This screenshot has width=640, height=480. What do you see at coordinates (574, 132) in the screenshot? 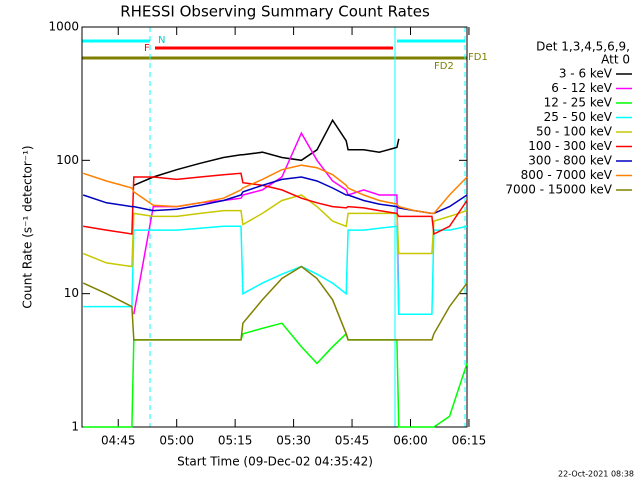
I see `legend-label: 50 - 100 keV` at bounding box center [574, 132].